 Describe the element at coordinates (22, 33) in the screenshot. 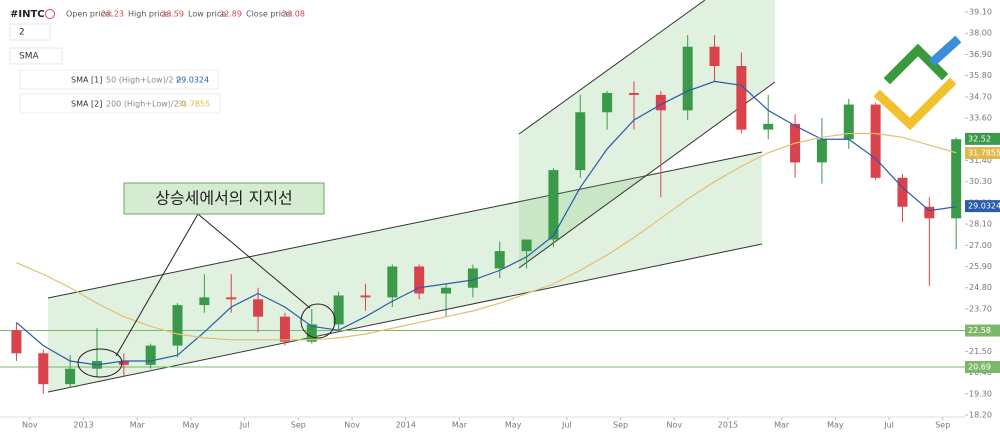

I see `interval: 2` at that location.